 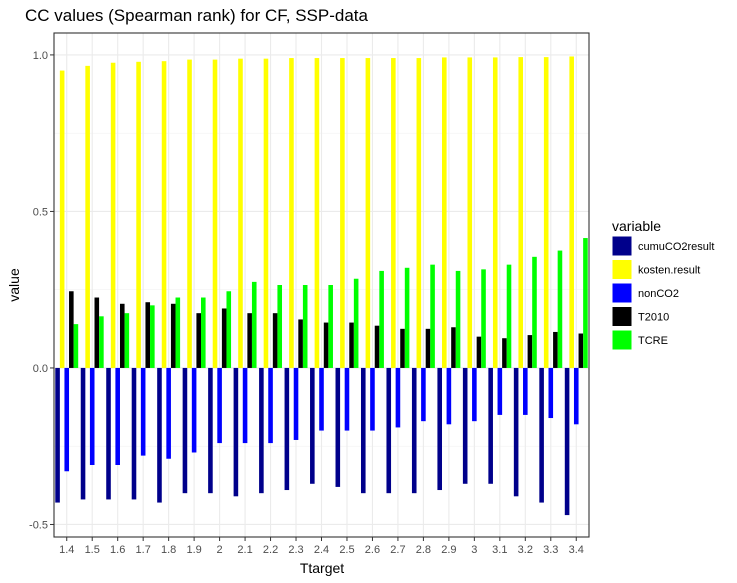 What do you see at coordinates (322, 568) in the screenshot?
I see `x-axis-title: Ttarget` at bounding box center [322, 568].